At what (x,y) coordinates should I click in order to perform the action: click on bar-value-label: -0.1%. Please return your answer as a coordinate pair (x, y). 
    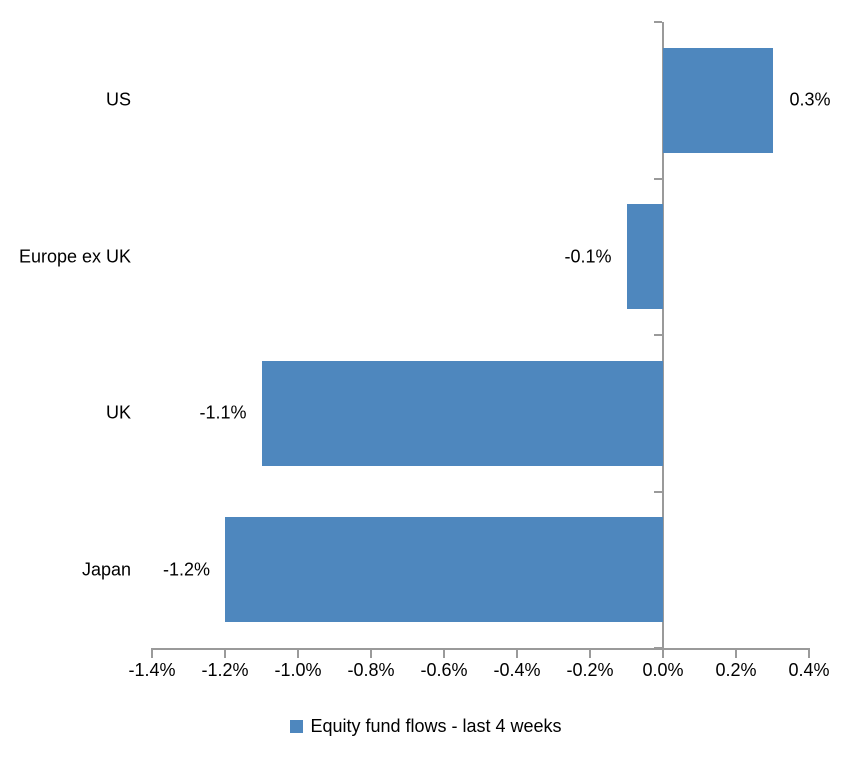
    Looking at the image, I should click on (588, 256).